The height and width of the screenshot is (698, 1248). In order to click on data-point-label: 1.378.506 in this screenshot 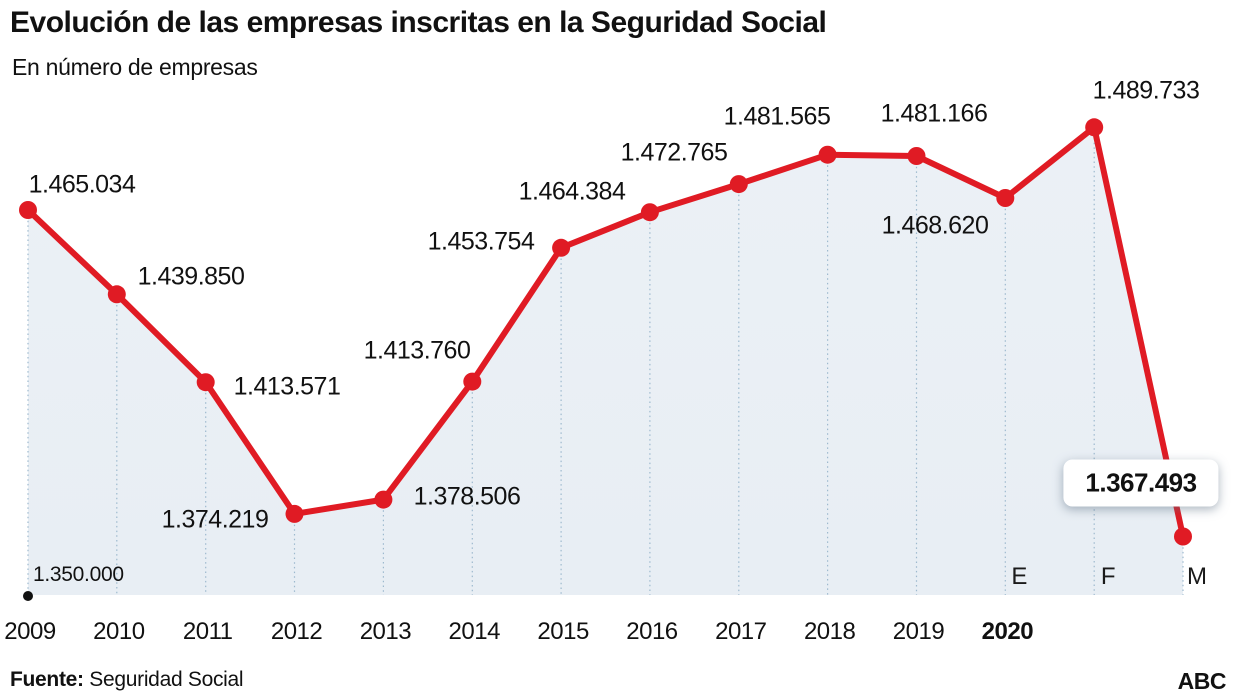, I will do `click(467, 496)`.